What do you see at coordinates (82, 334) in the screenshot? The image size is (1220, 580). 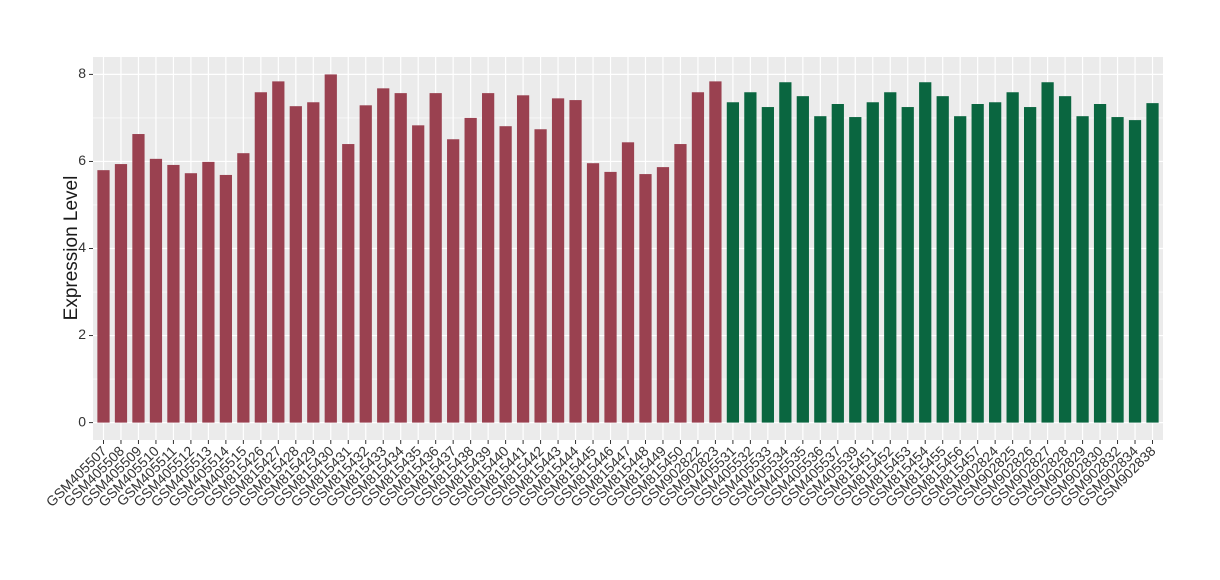 I see `y-tick-label: 2` at bounding box center [82, 334].